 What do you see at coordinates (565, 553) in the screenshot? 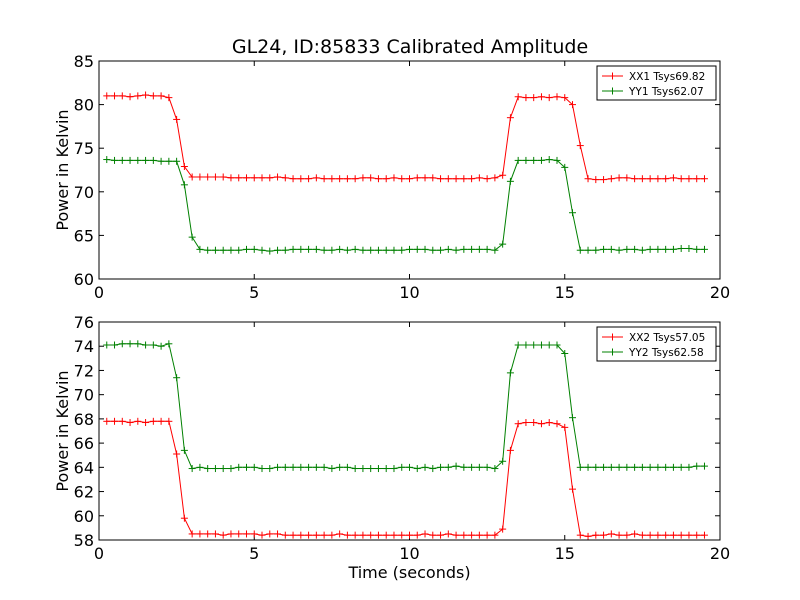
I see `x-tick-label: 15` at bounding box center [565, 553].